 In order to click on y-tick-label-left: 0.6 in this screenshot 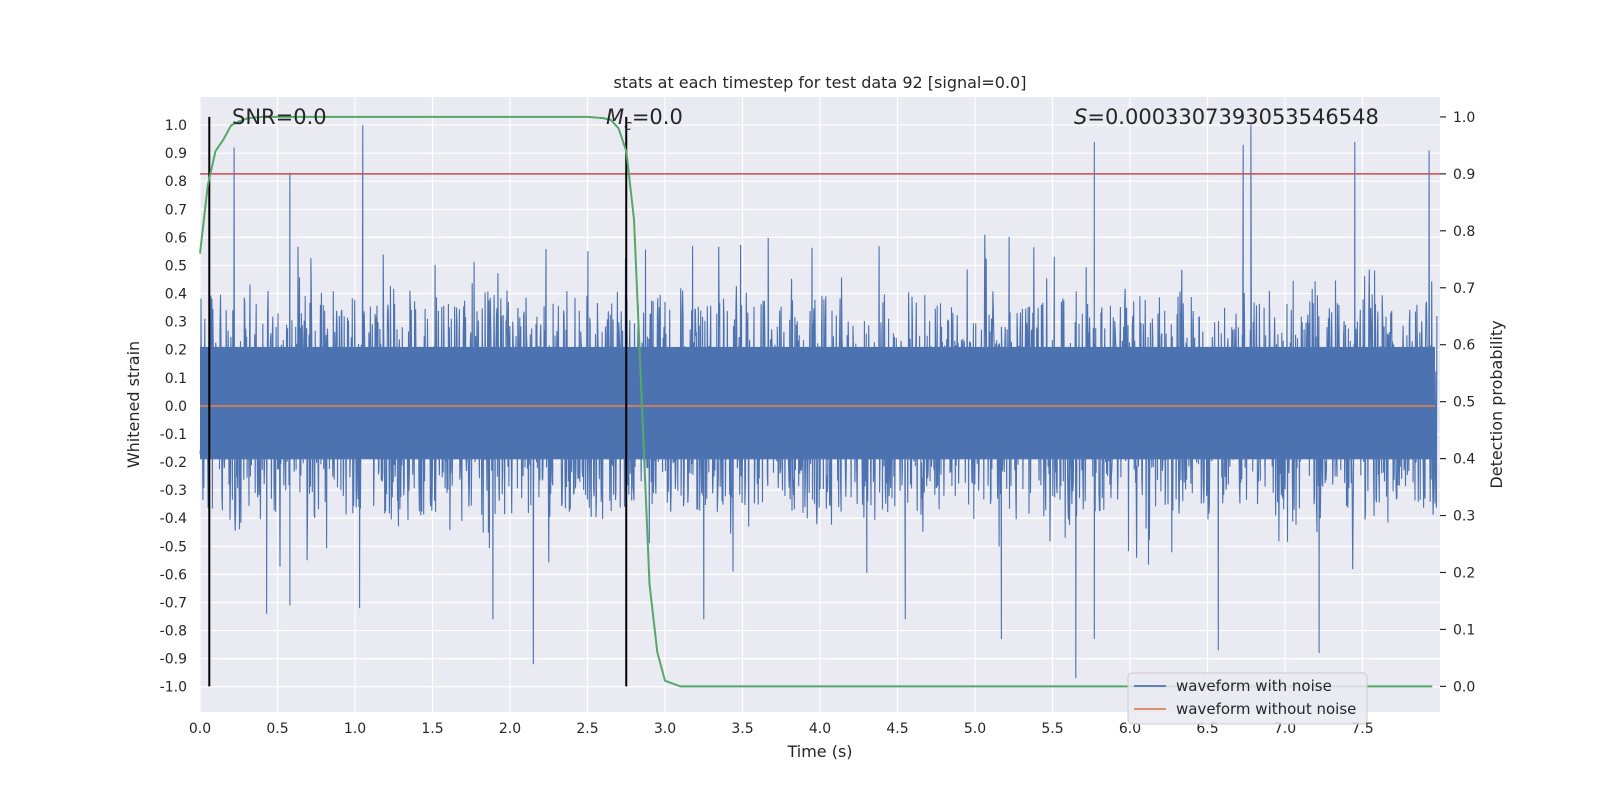, I will do `click(176, 238)`.